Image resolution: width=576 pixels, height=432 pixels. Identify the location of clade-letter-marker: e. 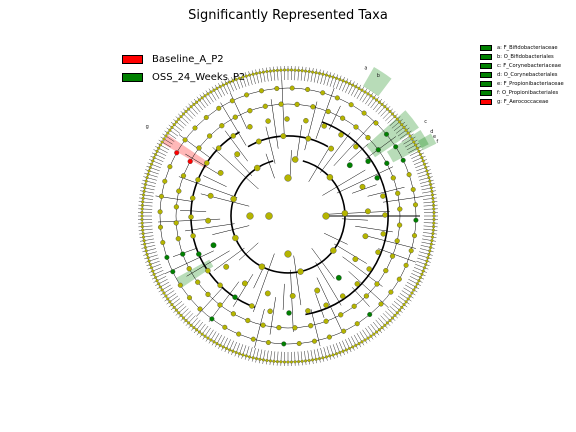
(434, 137).